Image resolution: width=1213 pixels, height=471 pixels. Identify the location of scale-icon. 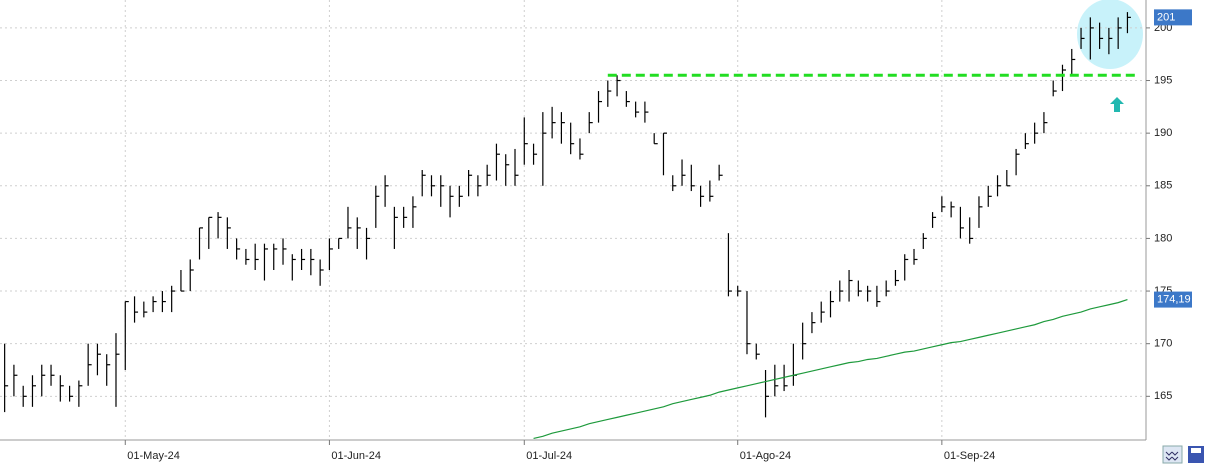
(1172, 456).